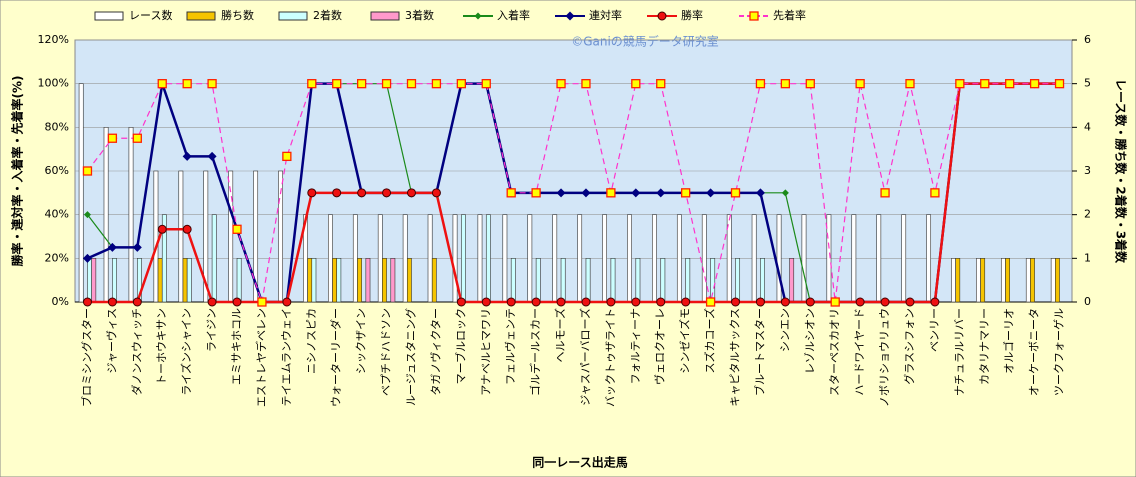 This screenshot has height=477, width=1136. What do you see at coordinates (859, 352) in the screenshot?
I see `x-tick-label: ハードワイヤード` at bounding box center [859, 352].